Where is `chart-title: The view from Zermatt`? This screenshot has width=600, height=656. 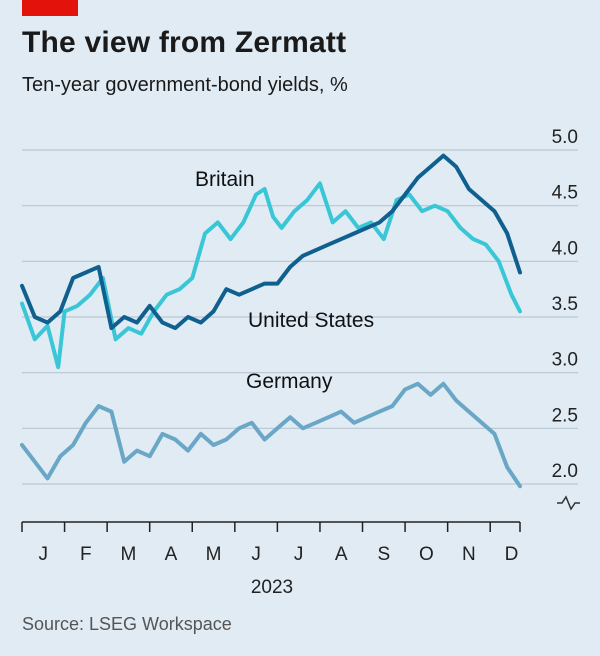 chart-title: The view from Zermatt is located at coordinates (184, 42).